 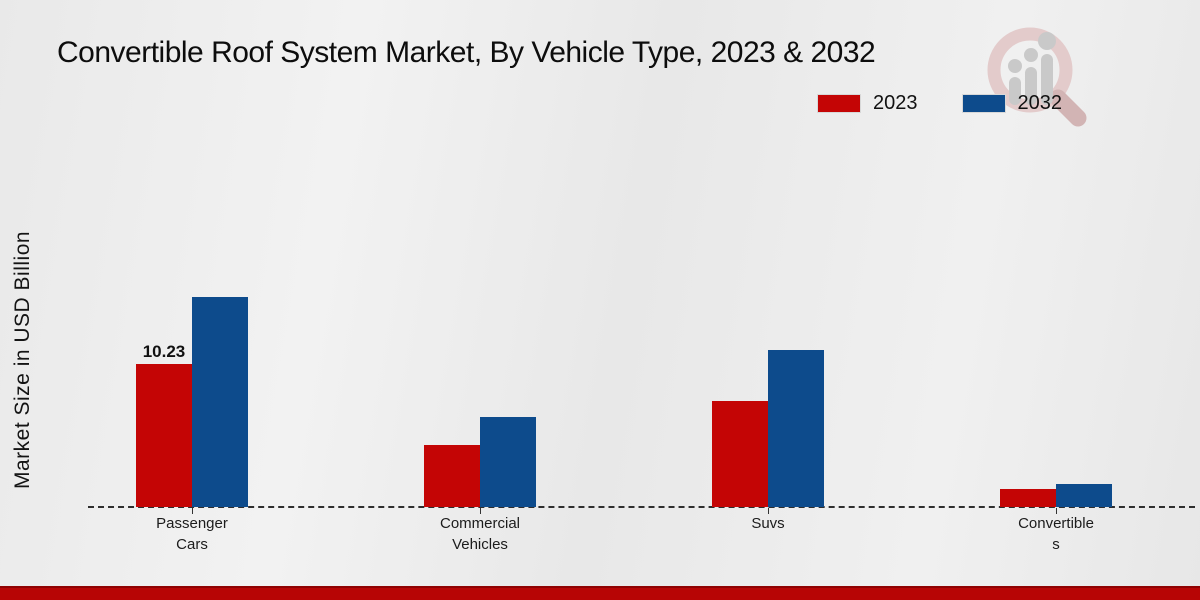 What do you see at coordinates (1040, 103) in the screenshot?
I see `legend-label-2032: 2032` at bounding box center [1040, 103].